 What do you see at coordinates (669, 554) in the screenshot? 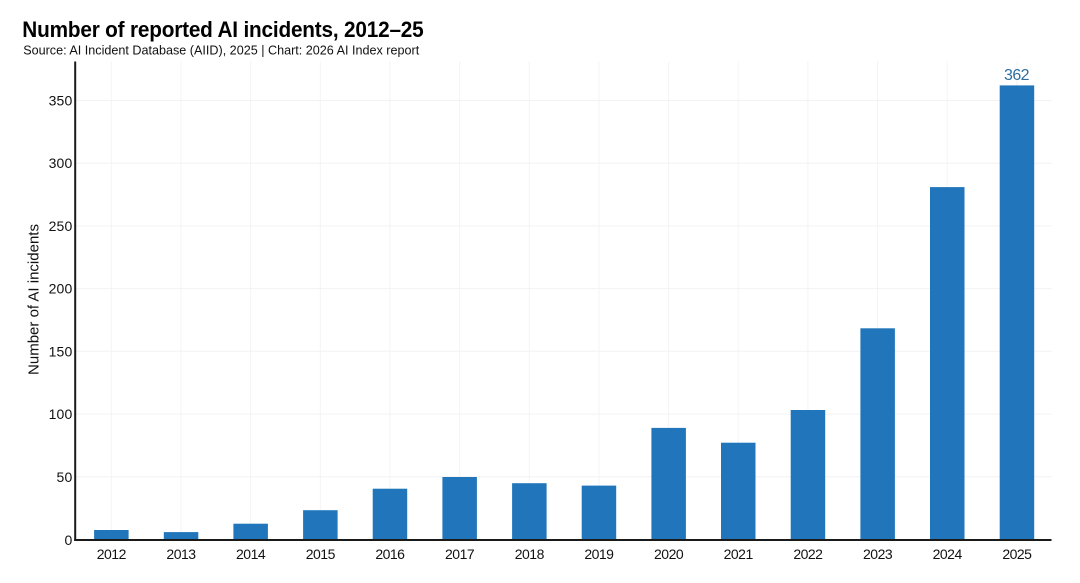
I see `svg-text: 2020` at bounding box center [669, 554].